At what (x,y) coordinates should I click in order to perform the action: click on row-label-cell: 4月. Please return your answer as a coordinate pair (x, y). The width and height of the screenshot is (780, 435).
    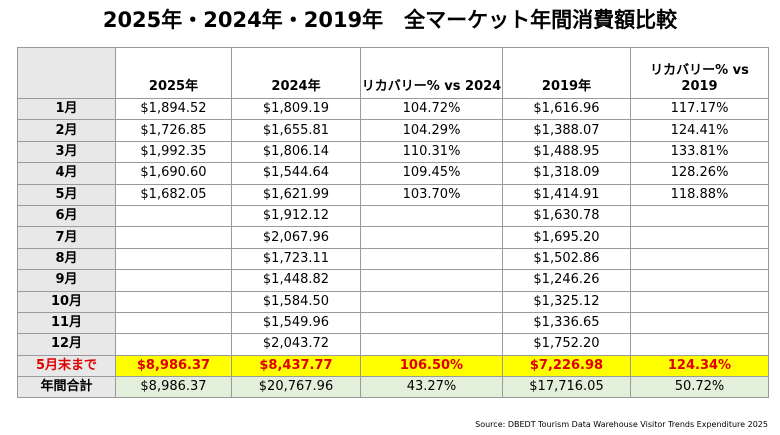
    Looking at the image, I should click on (66, 173).